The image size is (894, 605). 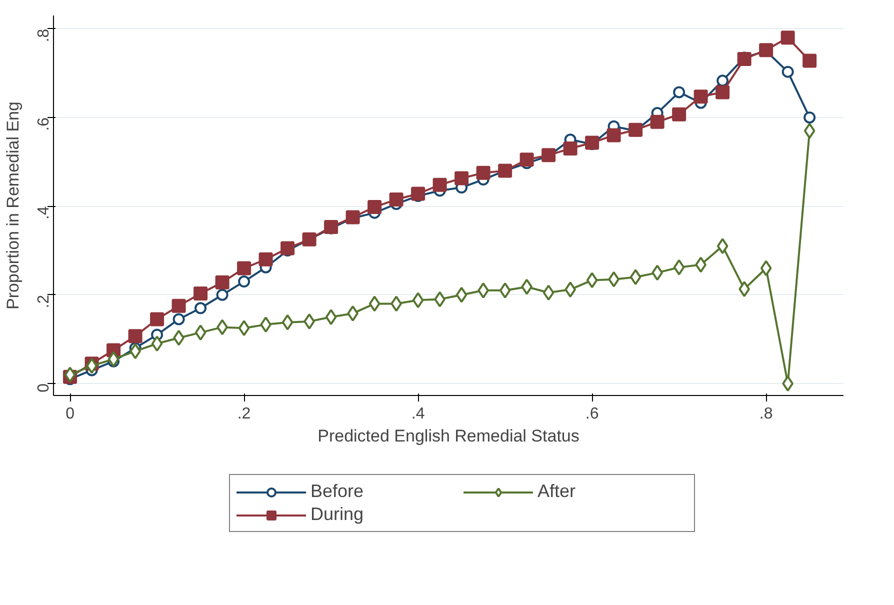 What do you see at coordinates (44, 124) in the screenshot?
I see `y-tick-label: .6` at bounding box center [44, 124].